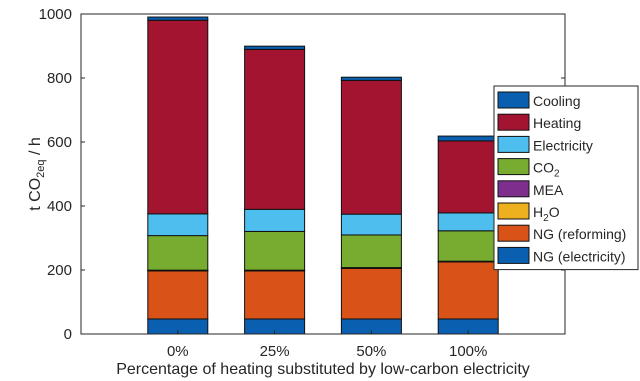 The width and height of the screenshot is (640, 381). What do you see at coordinates (468, 351) in the screenshot?
I see `x-tick-label: 100%` at bounding box center [468, 351].